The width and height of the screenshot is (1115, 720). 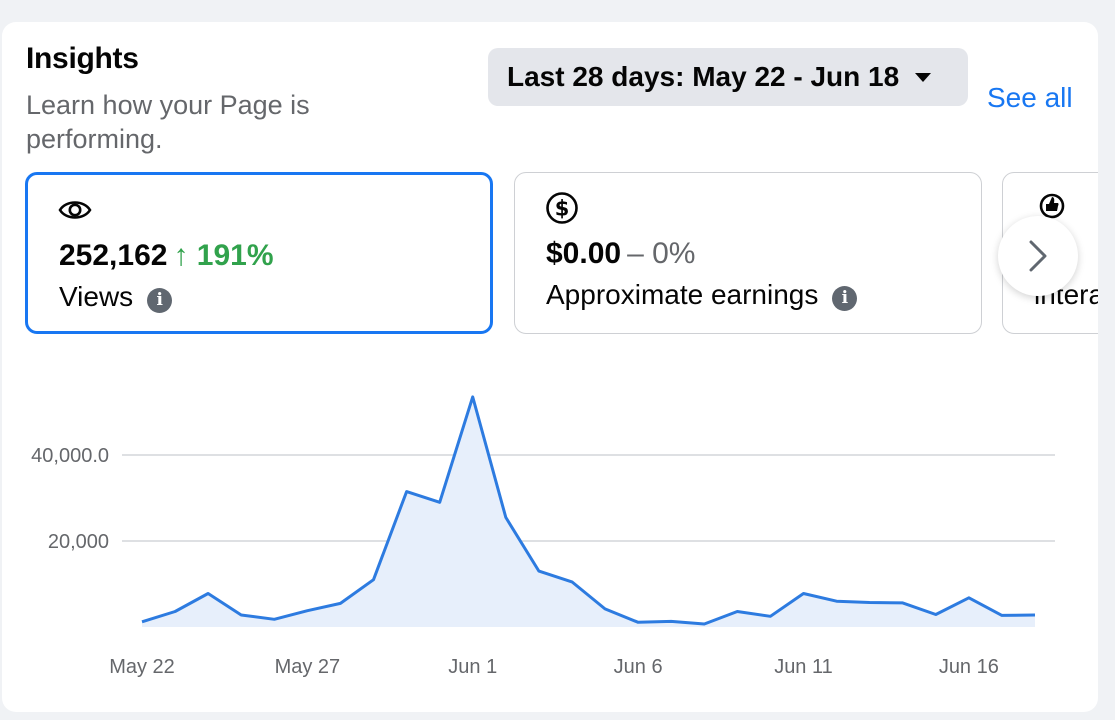 I want to click on chevron-right-icon, so click(x=1038, y=256).